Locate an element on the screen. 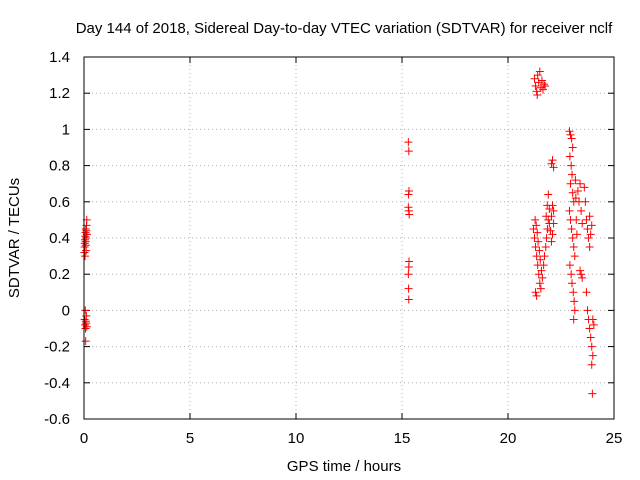  x-tick-label: 20 is located at coordinates (508, 438).